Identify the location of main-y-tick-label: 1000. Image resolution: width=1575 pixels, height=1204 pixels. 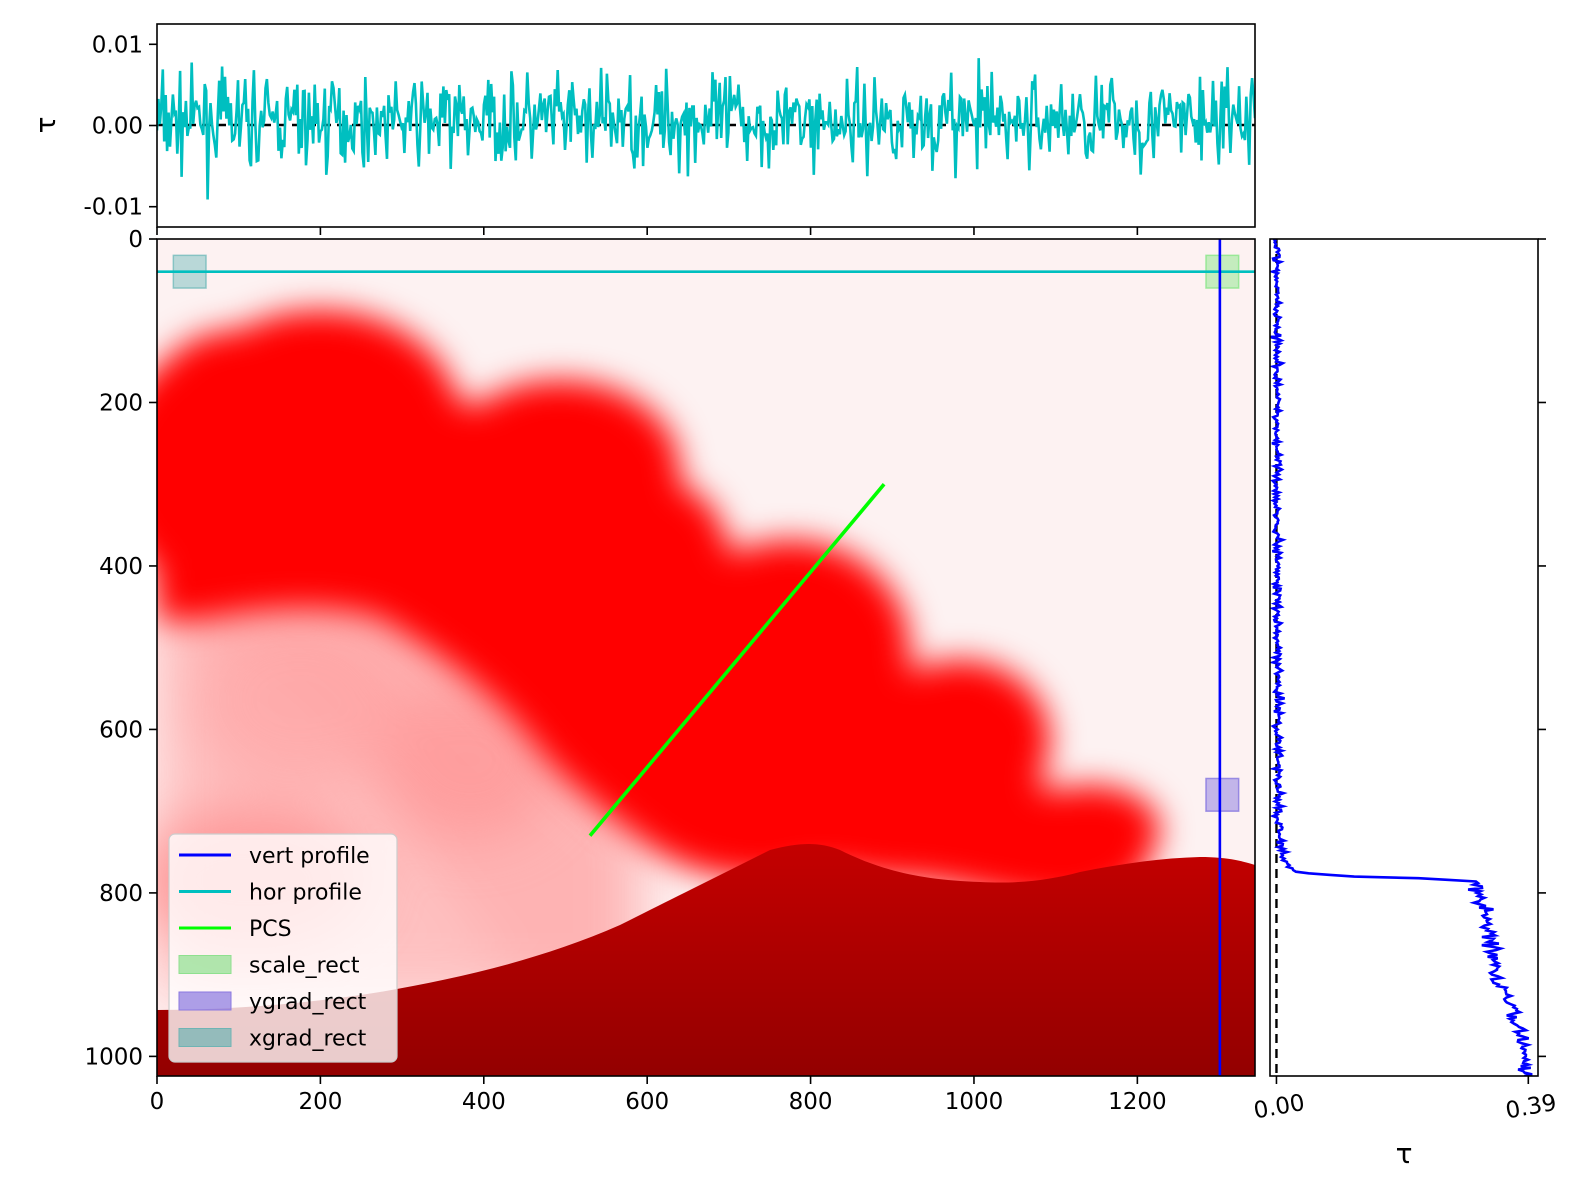
(113, 1057).